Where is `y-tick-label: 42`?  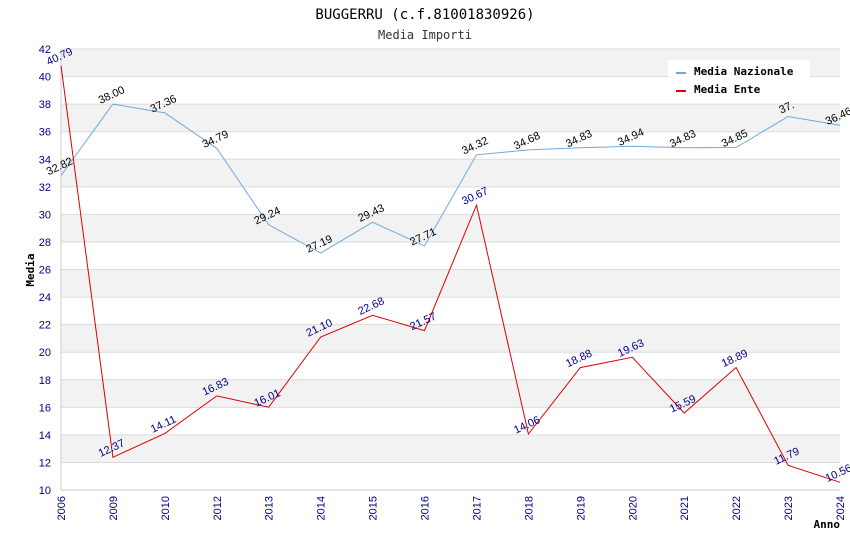 y-tick-label: 42 is located at coordinates (45, 50).